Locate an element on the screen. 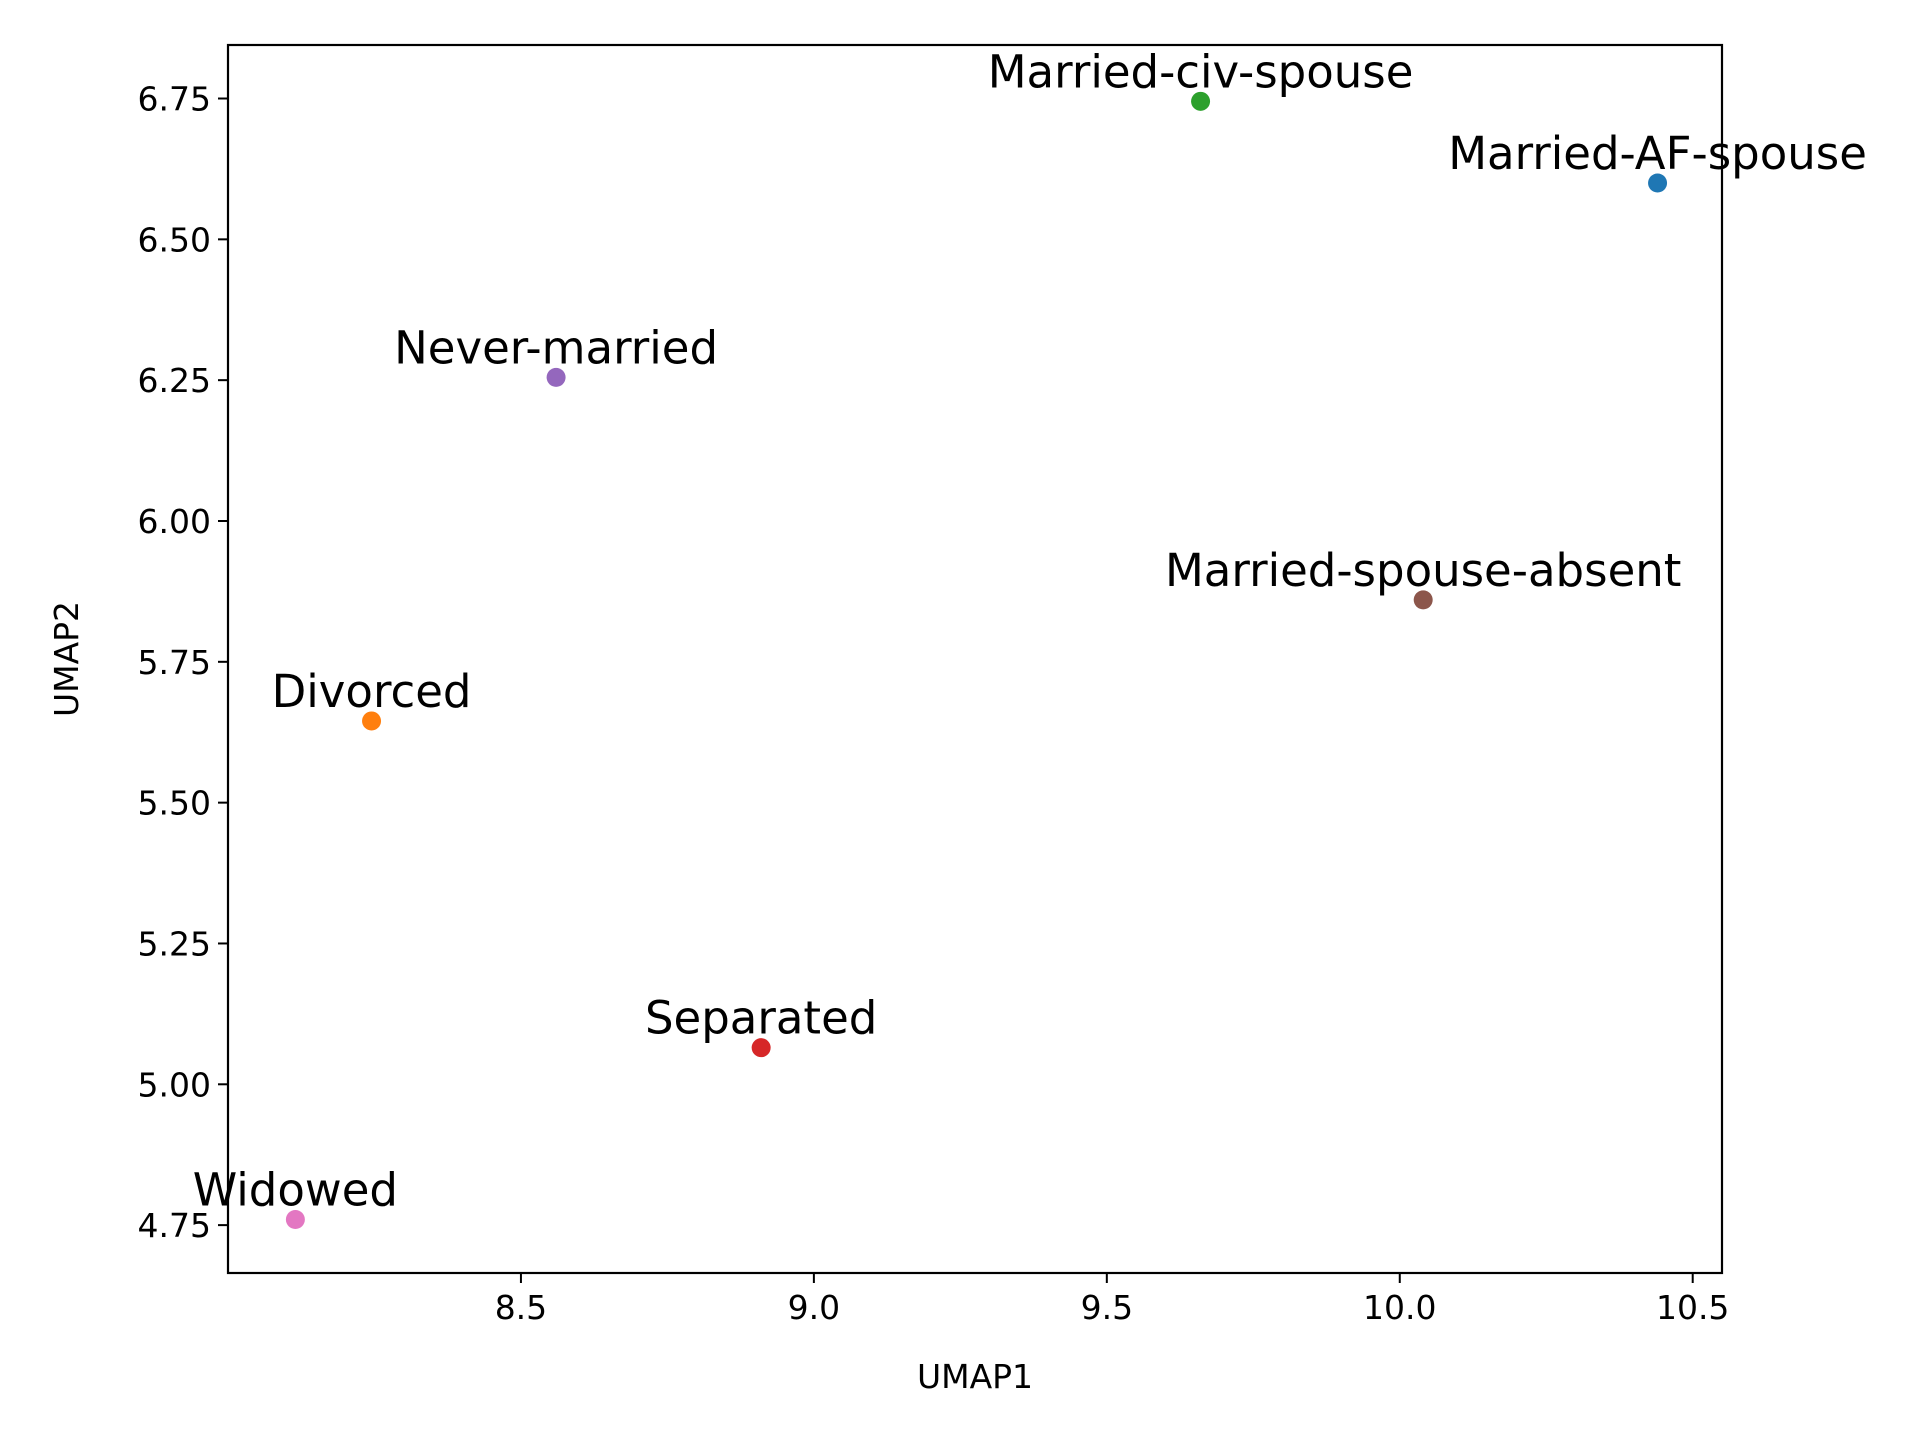 The width and height of the screenshot is (1920, 1440). y-tick-label: 5.00 is located at coordinates (174, 1084).